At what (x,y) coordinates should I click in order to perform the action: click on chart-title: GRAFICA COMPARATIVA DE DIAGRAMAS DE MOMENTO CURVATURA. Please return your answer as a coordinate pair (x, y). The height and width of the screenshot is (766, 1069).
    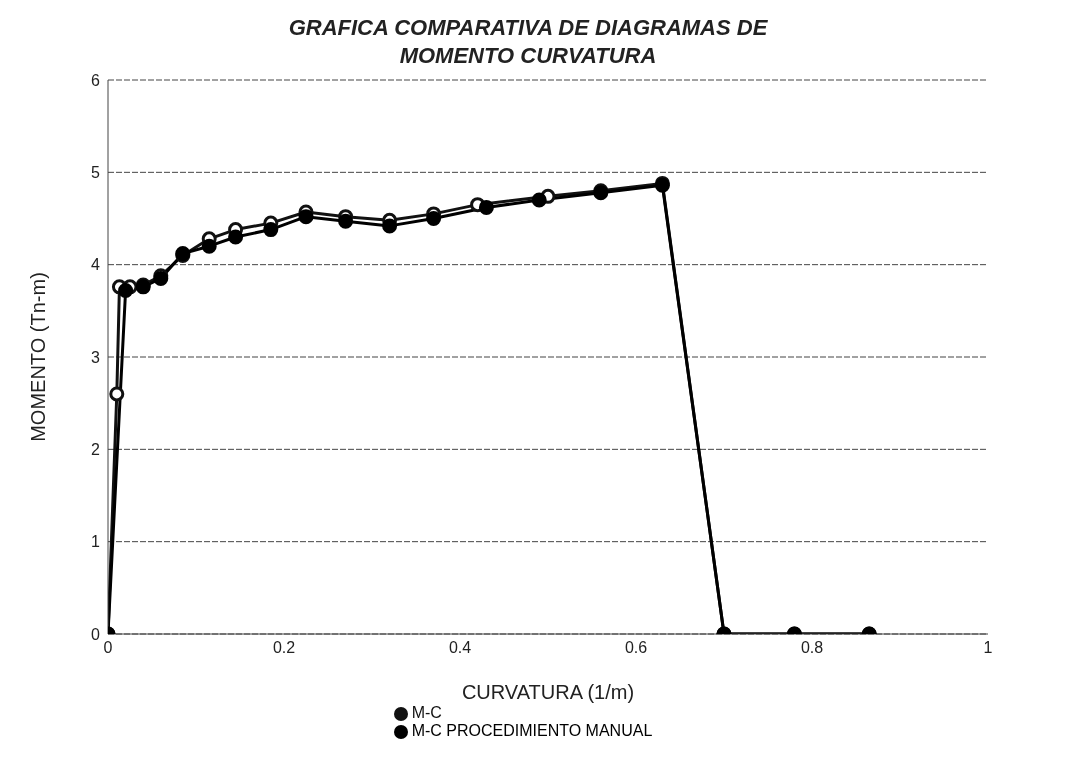
    Looking at the image, I should click on (528, 42).